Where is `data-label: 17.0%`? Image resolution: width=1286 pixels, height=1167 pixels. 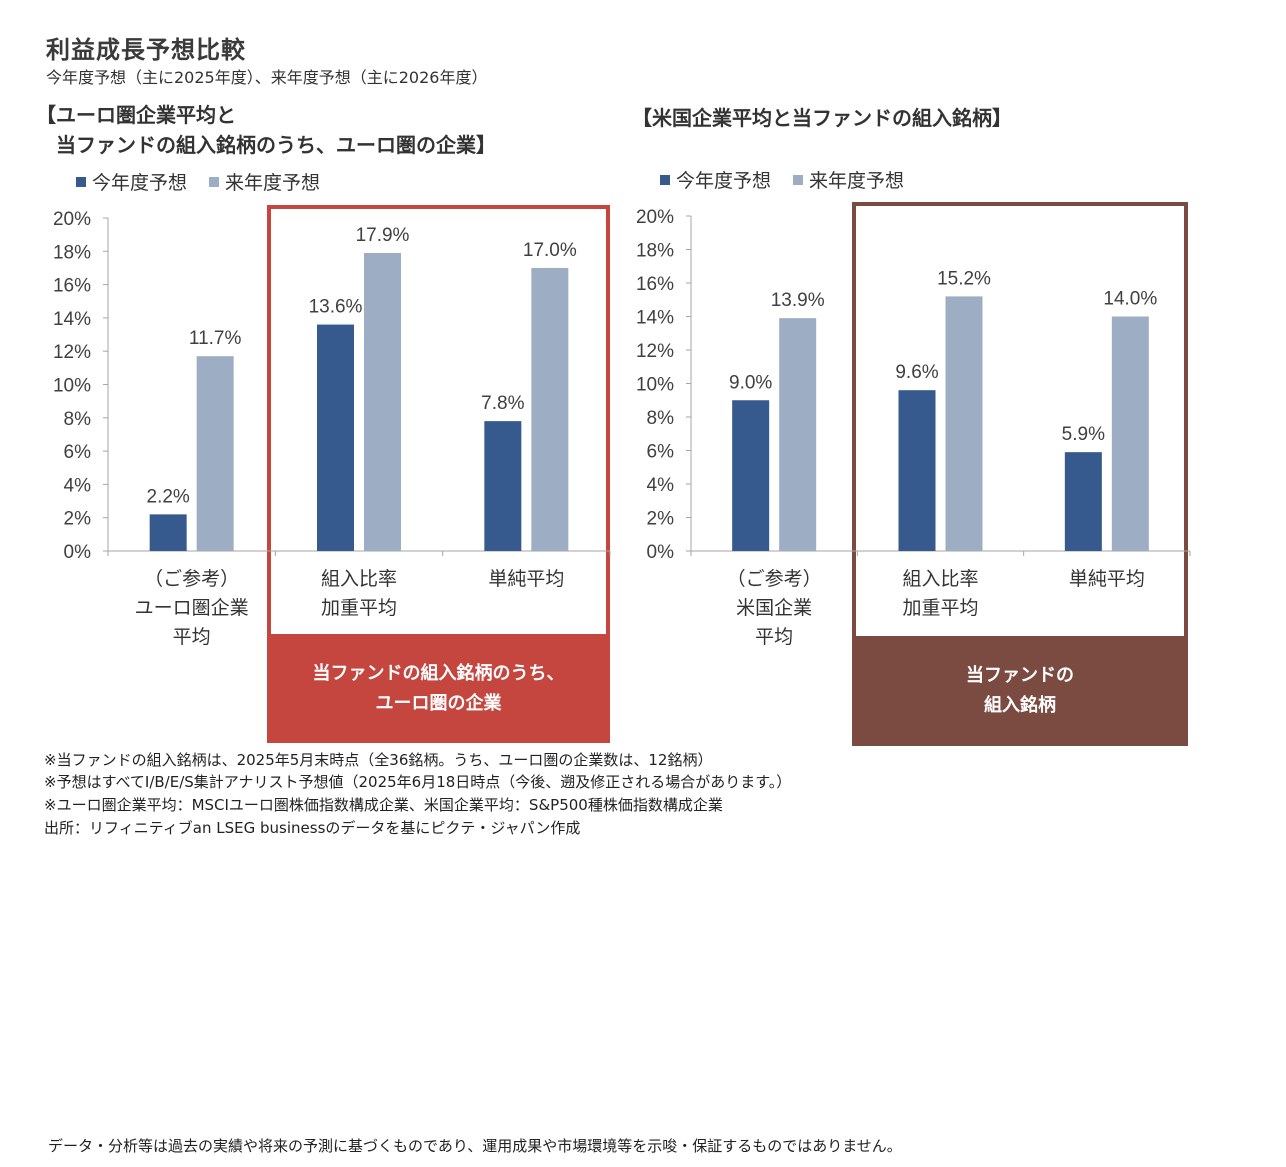 data-label: 17.0% is located at coordinates (550, 250).